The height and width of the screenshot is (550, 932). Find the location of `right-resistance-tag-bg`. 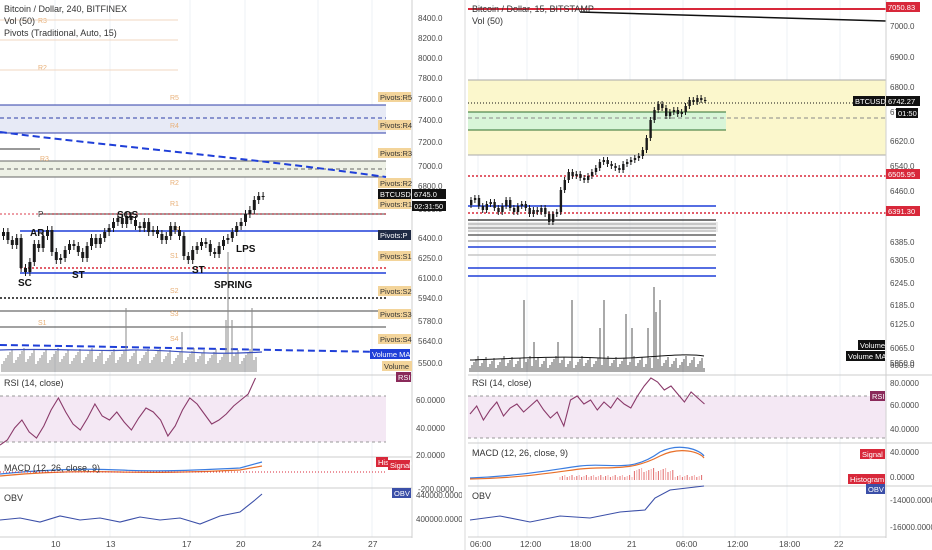

right-resistance-tag-bg is located at coordinates (903, 7).